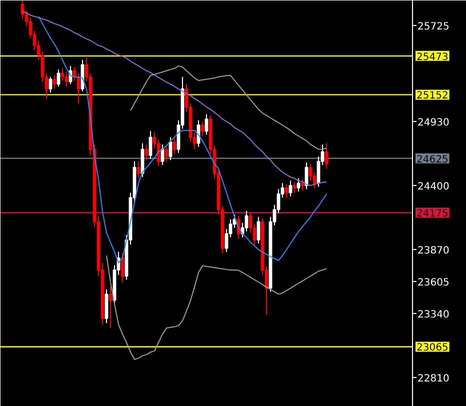 The image size is (466, 406). What do you see at coordinates (432, 57) in the screenshot?
I see `ref-line-label: 25473` at bounding box center [432, 57].